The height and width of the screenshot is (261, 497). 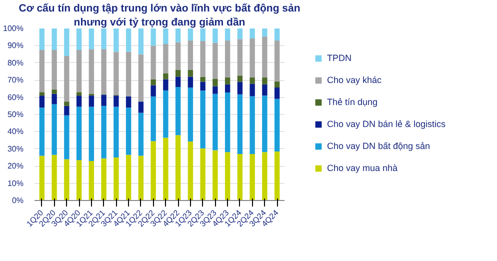 I want to click on y-tick-label: 20%, so click(x=15, y=166).